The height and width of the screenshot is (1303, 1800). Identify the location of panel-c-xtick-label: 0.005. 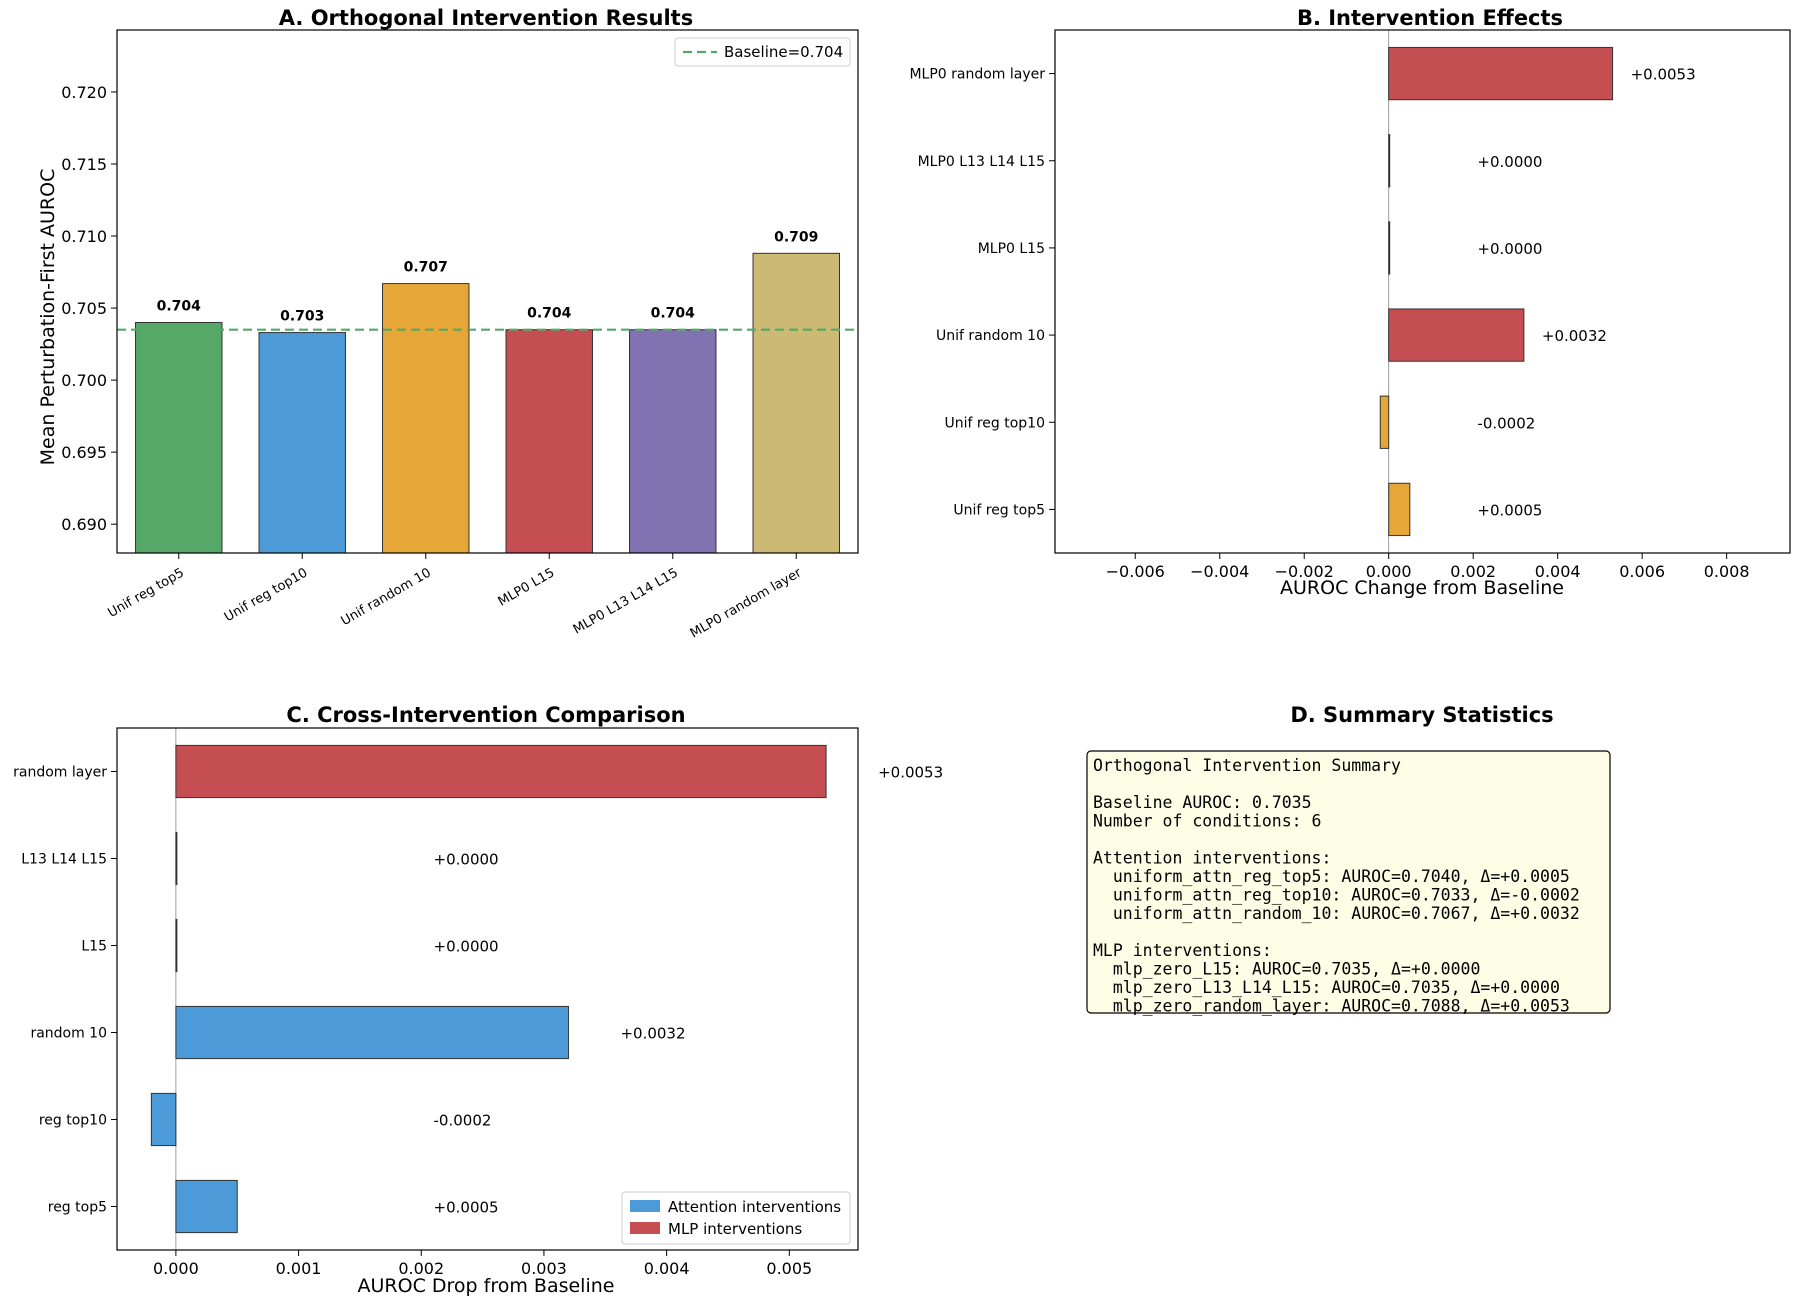
(789, 1268).